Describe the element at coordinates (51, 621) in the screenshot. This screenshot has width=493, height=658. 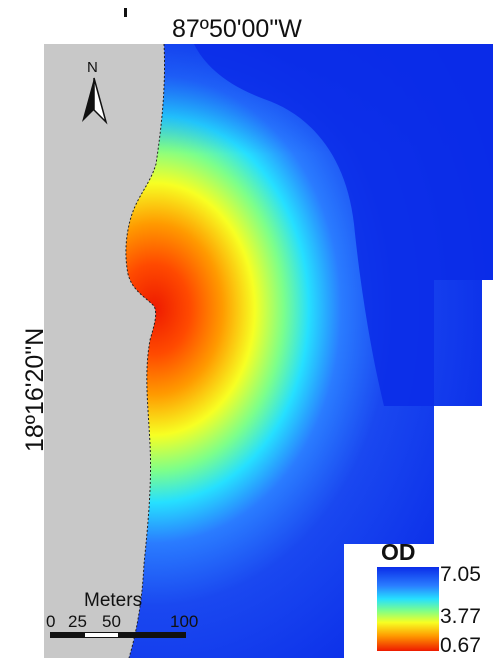
I see `scale-tick-0: 0` at that location.